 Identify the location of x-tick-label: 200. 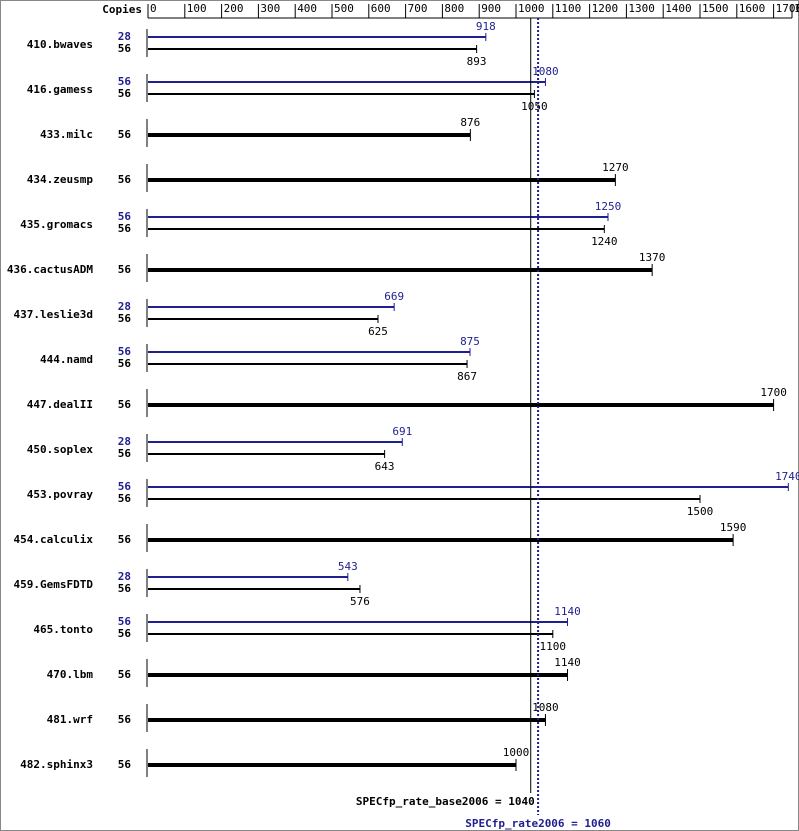
(234, 8).